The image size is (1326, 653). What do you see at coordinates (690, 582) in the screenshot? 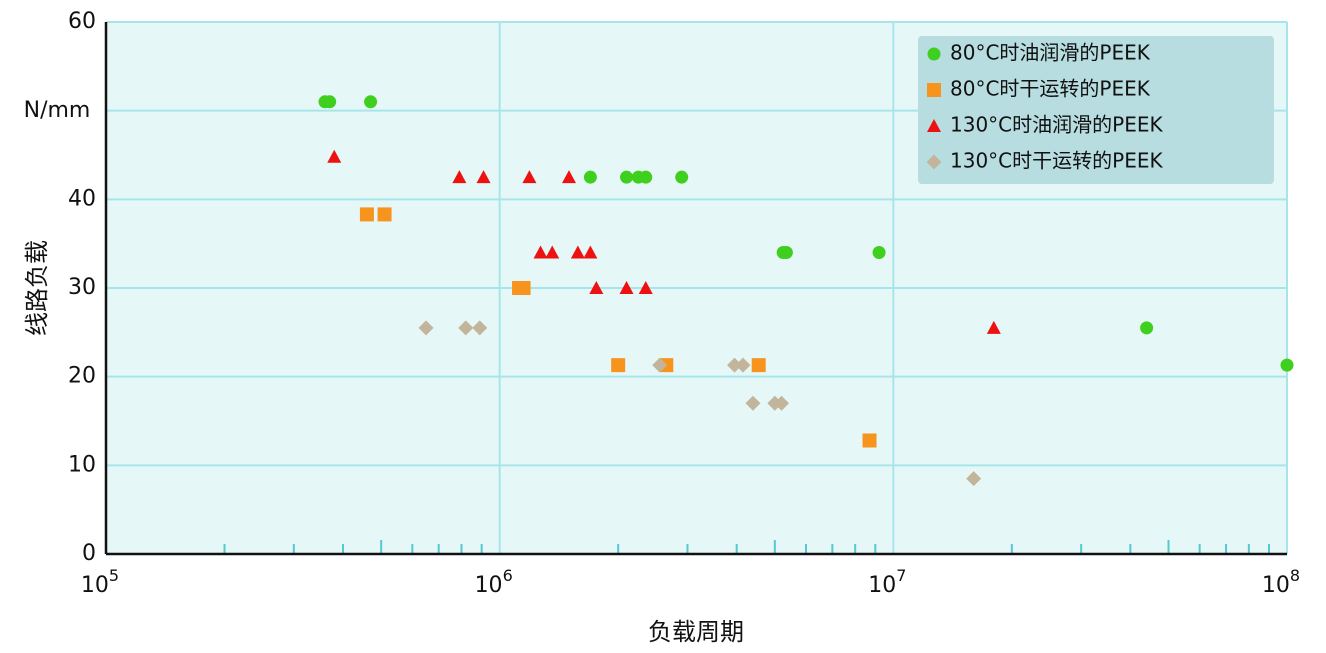
I see `x-tick-labels: 10⁵ 10⁶ 10⁷ 10⁸` at bounding box center [690, 582].